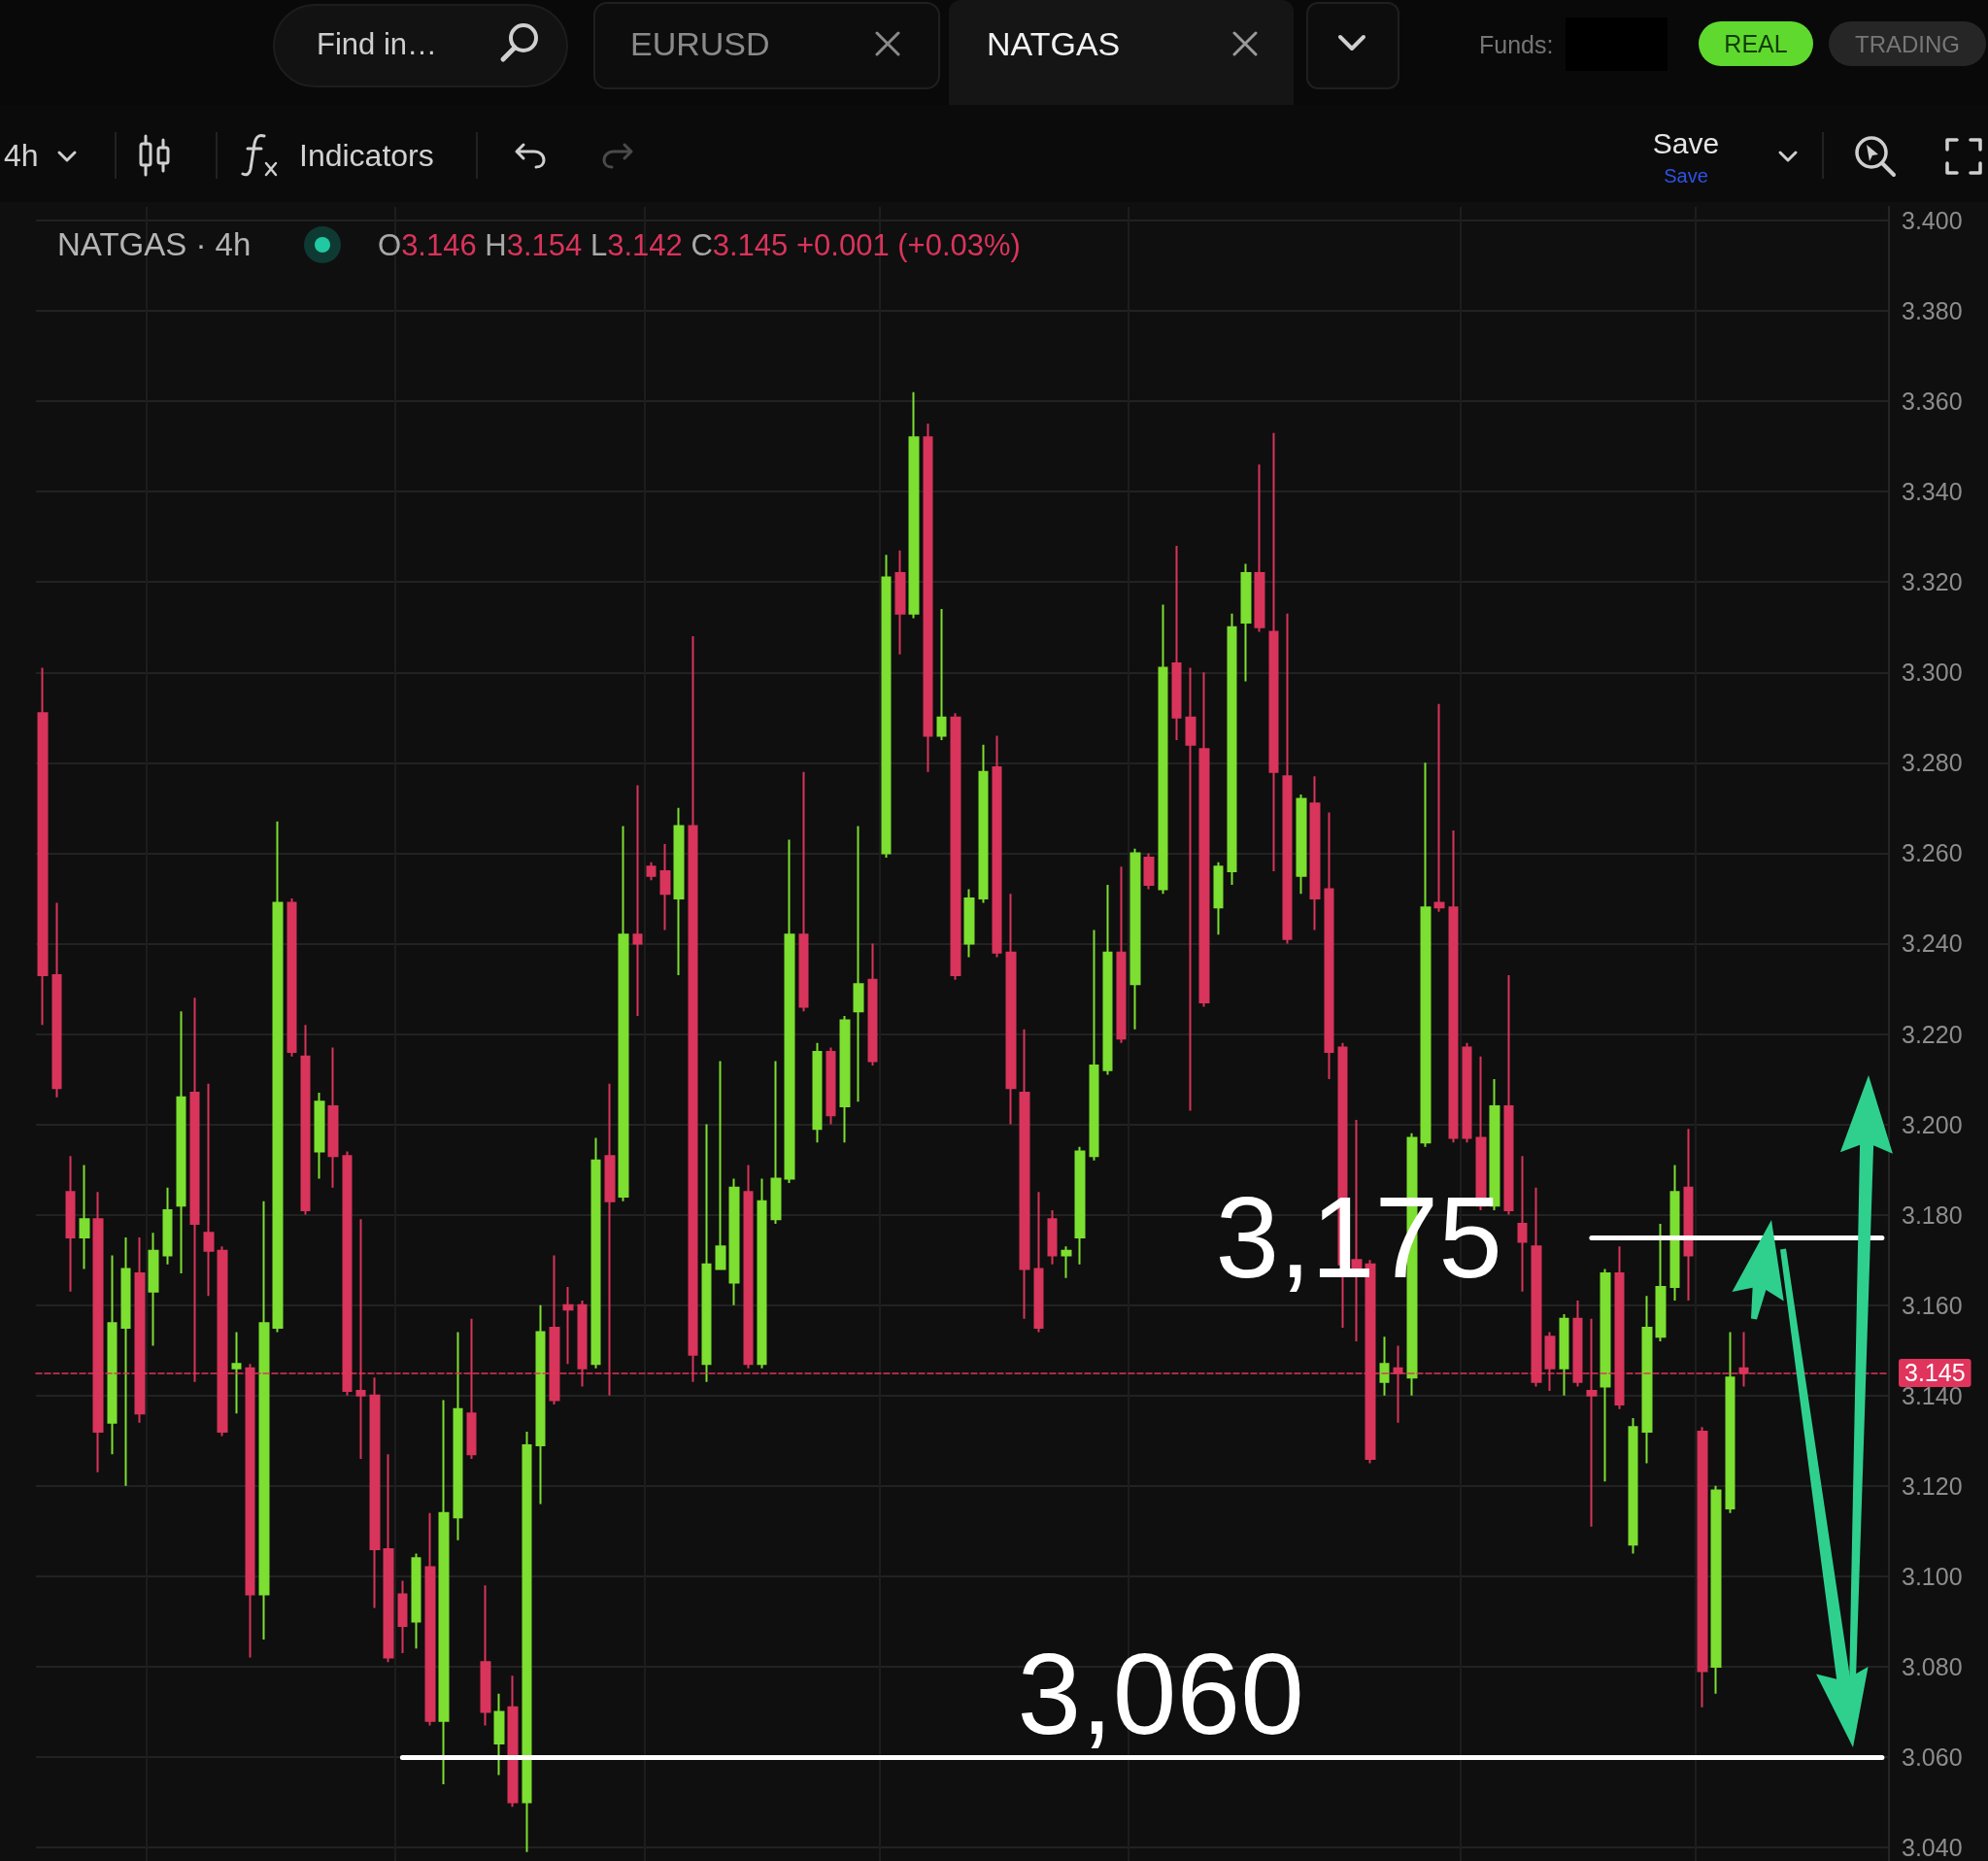 The height and width of the screenshot is (1861, 1988). Describe the element at coordinates (1932, 1486) in the screenshot. I see `y-tick-label: 3.120` at that location.